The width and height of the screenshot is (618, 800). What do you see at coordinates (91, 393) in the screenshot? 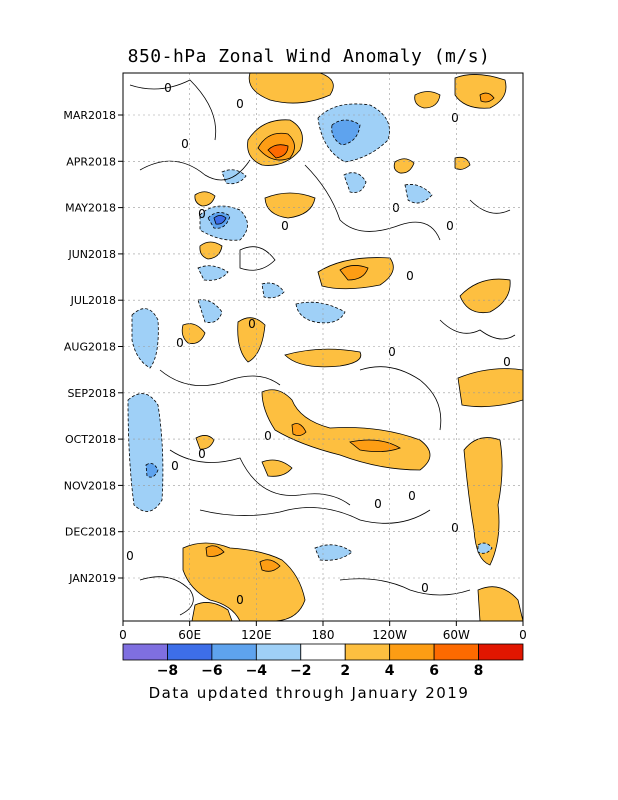
I see `y-tick-label: SEP2018` at bounding box center [91, 393].